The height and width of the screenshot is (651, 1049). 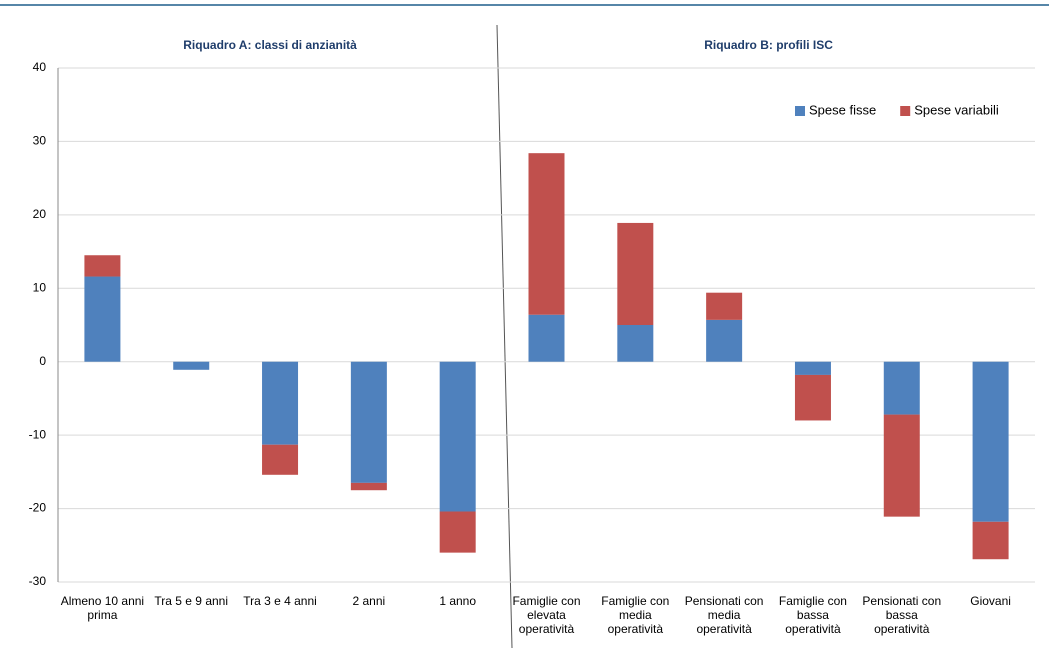 I want to click on x-tick-label: Tra 3 e 4 anni, so click(x=280, y=601).